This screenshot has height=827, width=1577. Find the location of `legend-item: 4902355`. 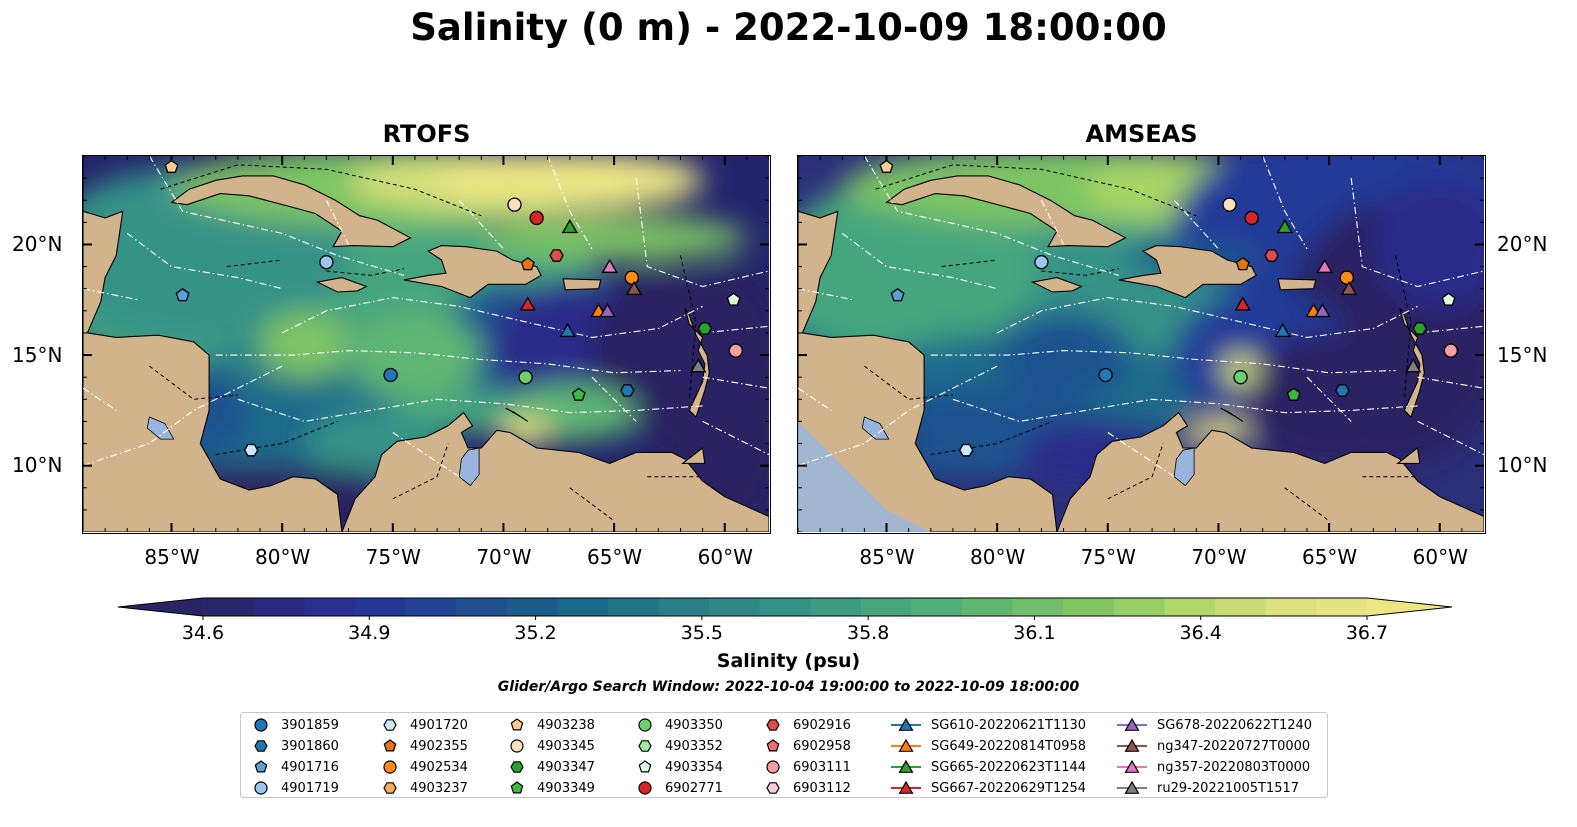

legend-item: 4902355 is located at coordinates (424, 746).